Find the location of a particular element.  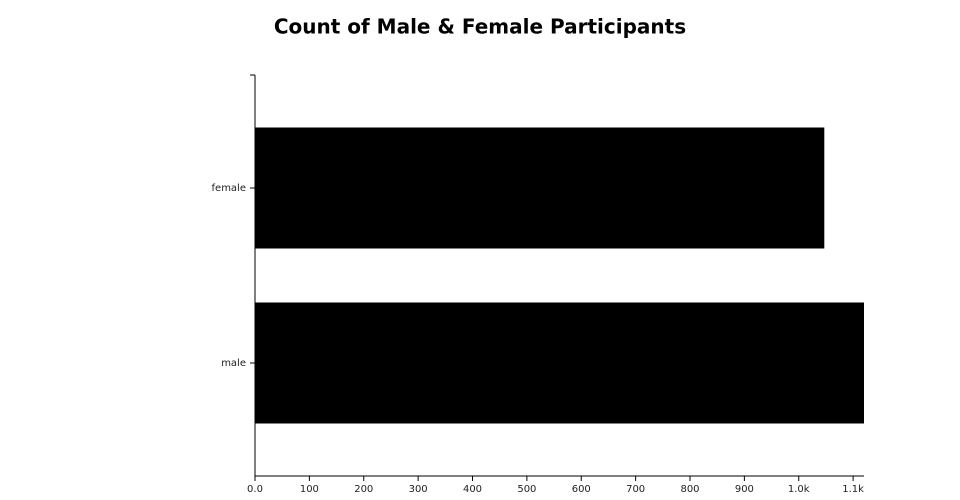

bar is located at coordinates (540, 188).